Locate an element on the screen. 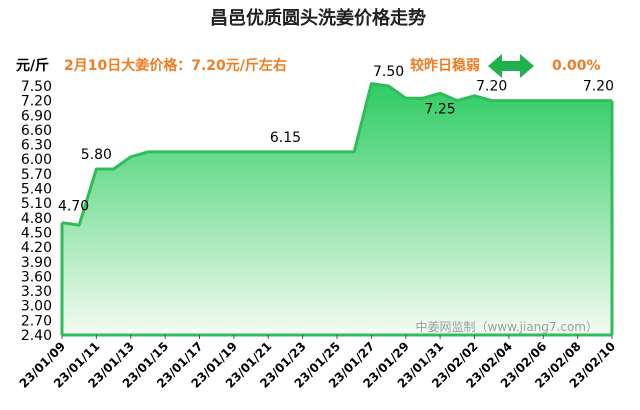 The width and height of the screenshot is (640, 410). y-tick-label: 5.40 is located at coordinates (36, 190).